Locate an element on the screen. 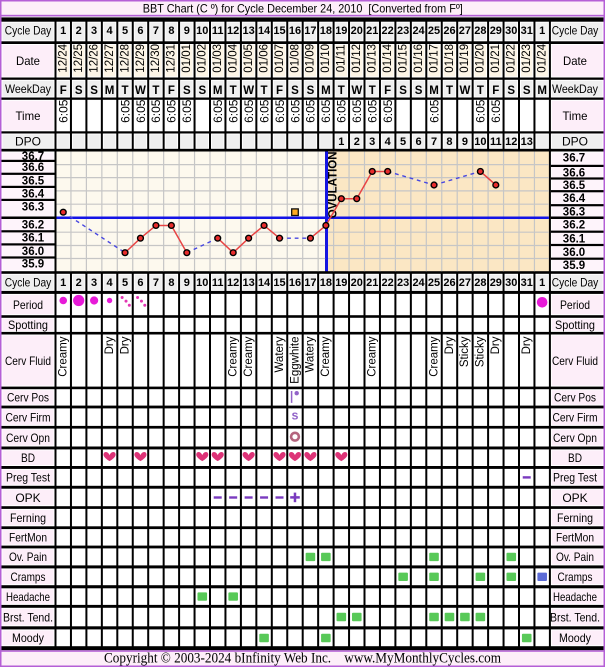 Image resolution: width=605 pixels, height=667 pixels. svg-text: 8 is located at coordinates (171, 283).